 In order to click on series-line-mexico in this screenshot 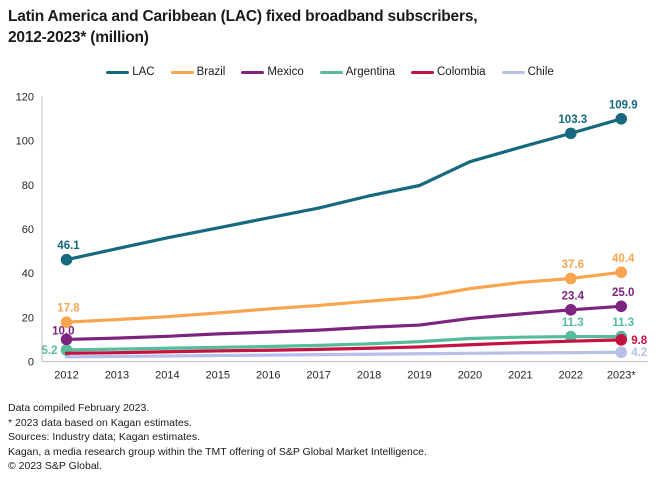, I will do `click(343, 323)`.